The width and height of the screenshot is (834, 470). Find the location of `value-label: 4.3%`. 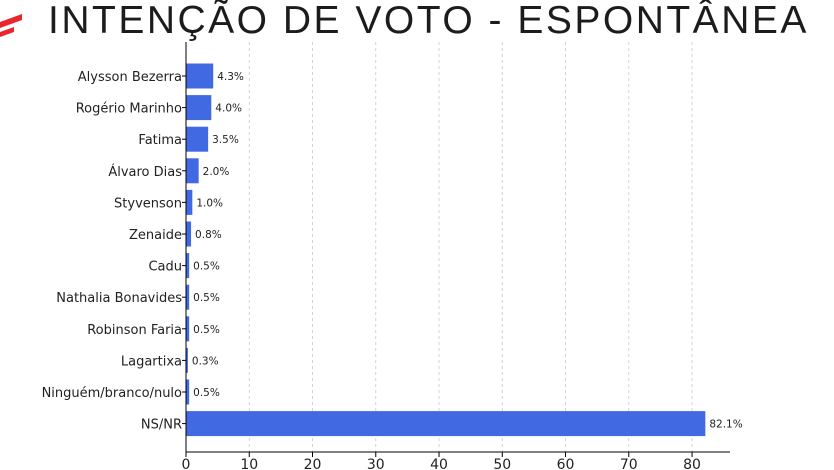

value-label: 4.3% is located at coordinates (230, 77).